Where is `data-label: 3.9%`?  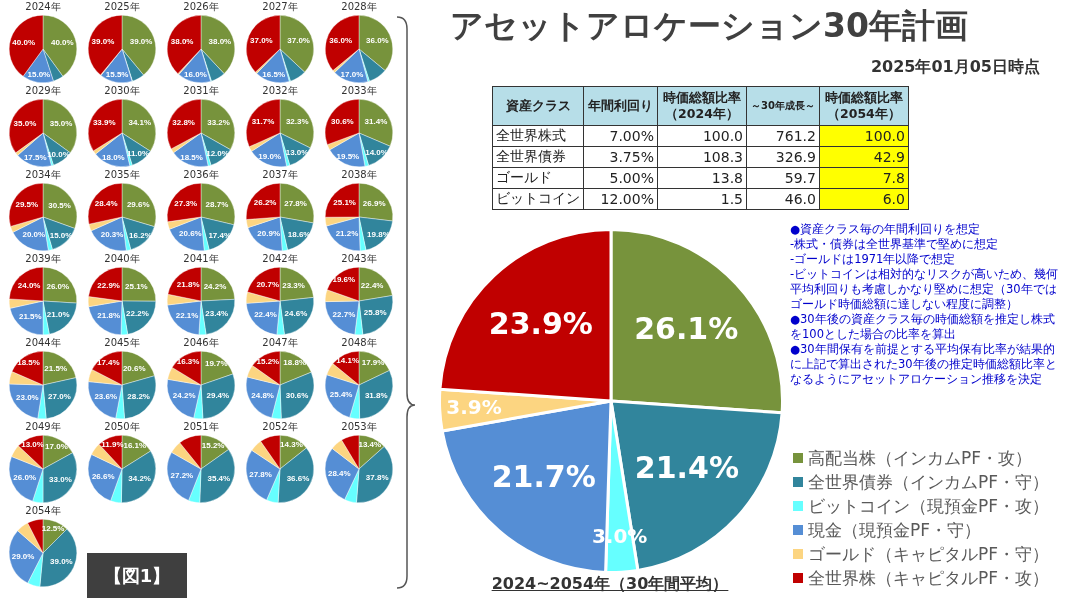
data-label: 3.9% is located at coordinates (474, 406).